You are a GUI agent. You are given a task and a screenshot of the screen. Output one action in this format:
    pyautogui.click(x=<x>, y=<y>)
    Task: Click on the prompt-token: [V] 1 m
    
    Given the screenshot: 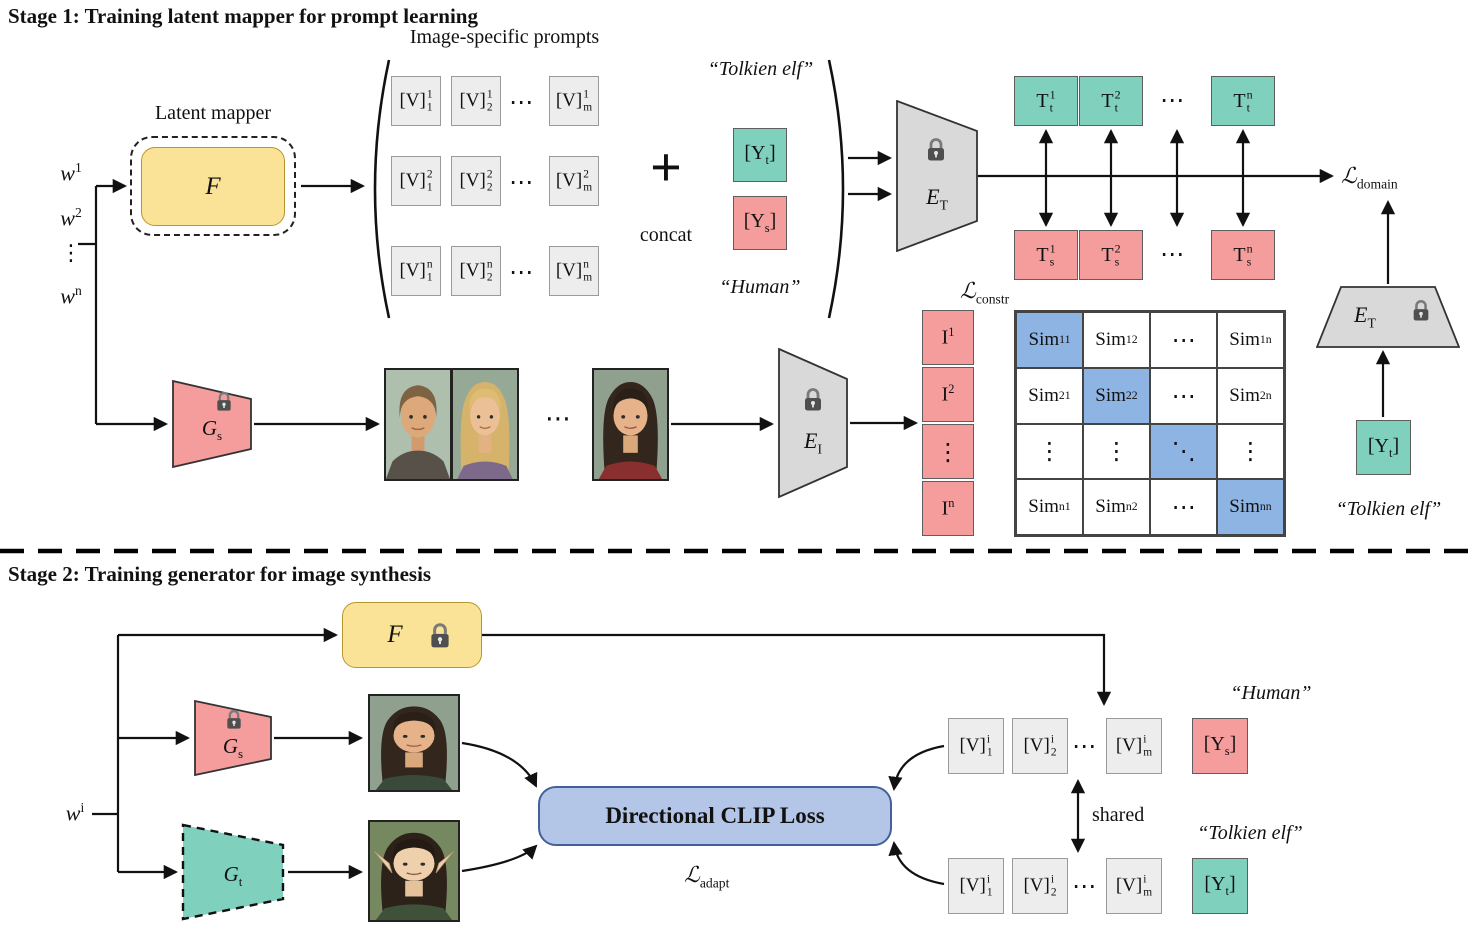 What is the action you would take?
    pyautogui.click(x=574, y=101)
    